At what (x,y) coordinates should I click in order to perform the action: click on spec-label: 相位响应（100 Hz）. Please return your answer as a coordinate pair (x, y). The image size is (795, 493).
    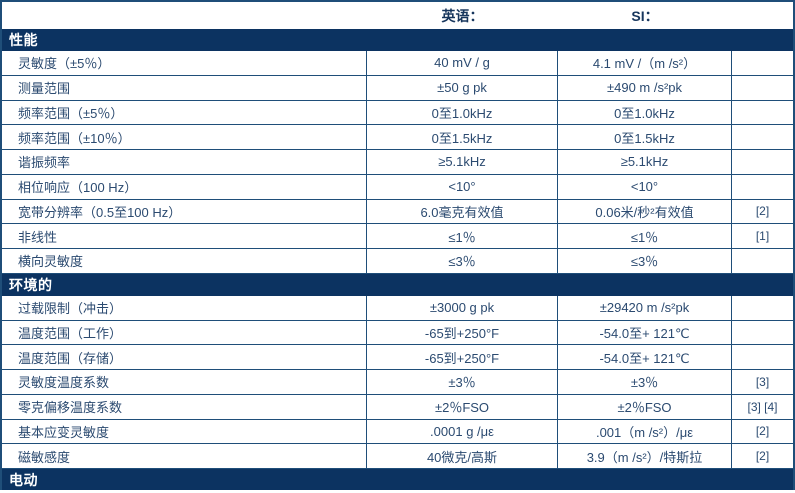
    Looking at the image, I should click on (184, 187).